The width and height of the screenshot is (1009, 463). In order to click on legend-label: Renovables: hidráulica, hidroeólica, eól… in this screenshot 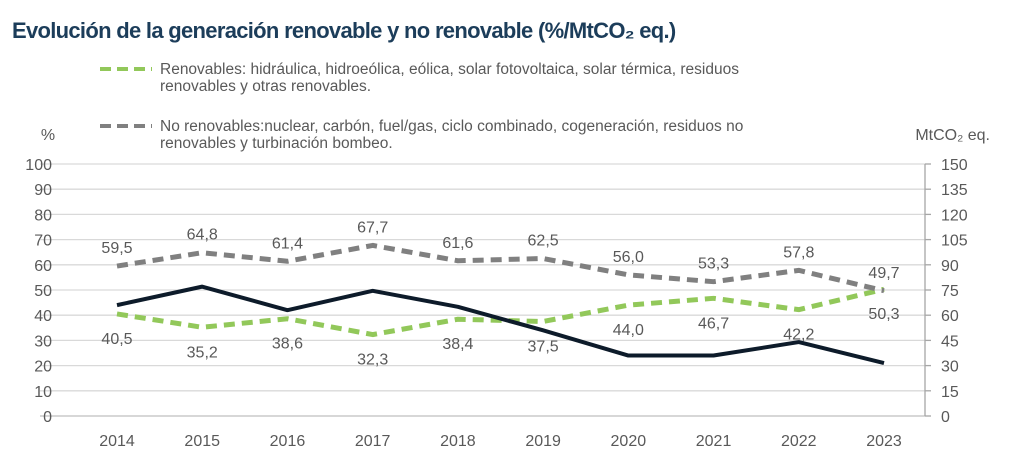, I will do `click(449, 69)`.